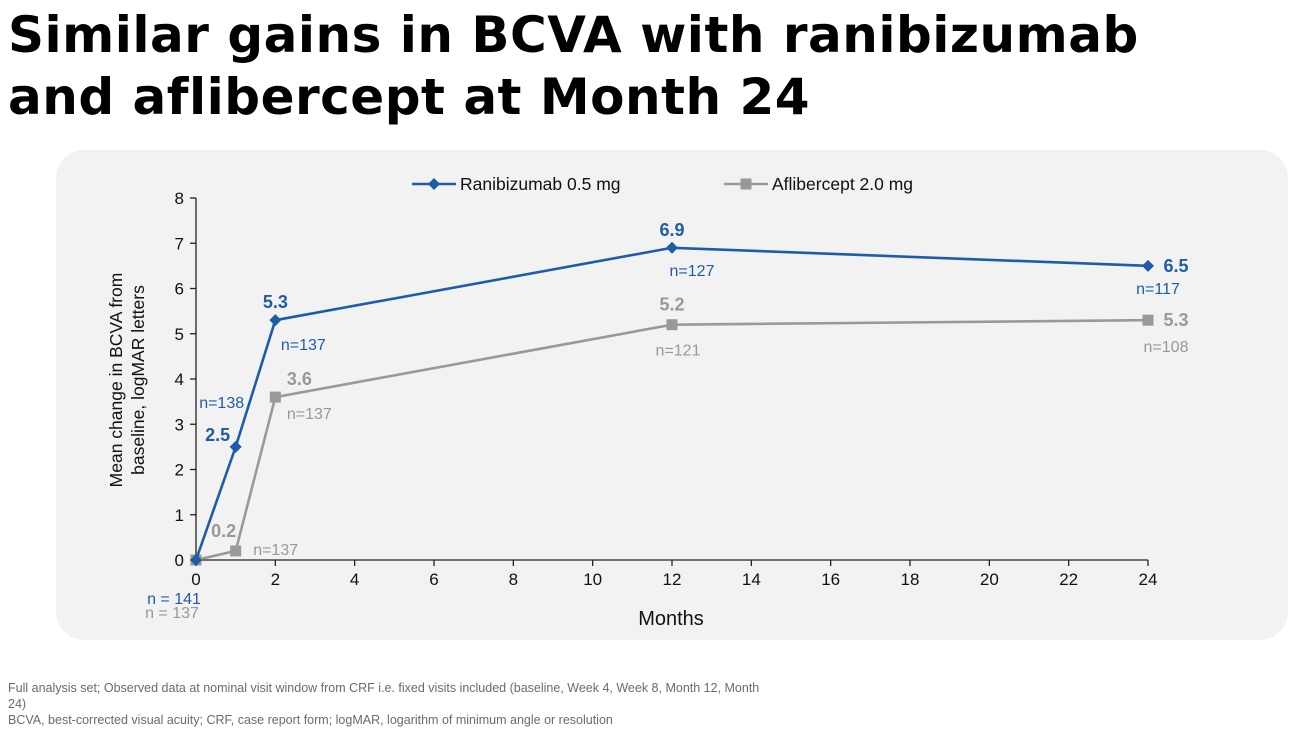 This screenshot has width=1294, height=742. What do you see at coordinates (751, 579) in the screenshot?
I see `x-tick-label: 14` at bounding box center [751, 579].